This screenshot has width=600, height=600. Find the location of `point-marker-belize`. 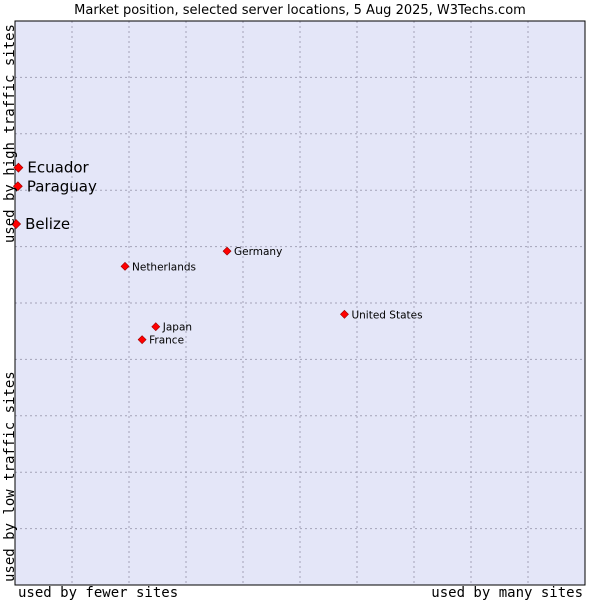

point-marker-belize is located at coordinates (16, 224).